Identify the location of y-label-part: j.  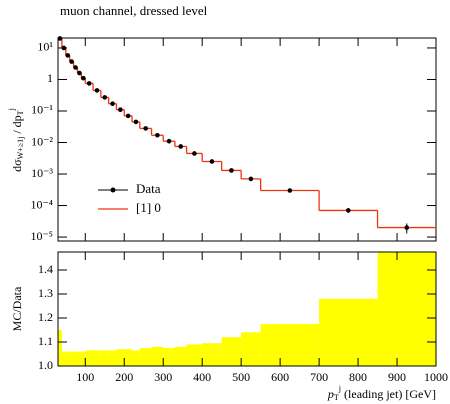
(11, 109).